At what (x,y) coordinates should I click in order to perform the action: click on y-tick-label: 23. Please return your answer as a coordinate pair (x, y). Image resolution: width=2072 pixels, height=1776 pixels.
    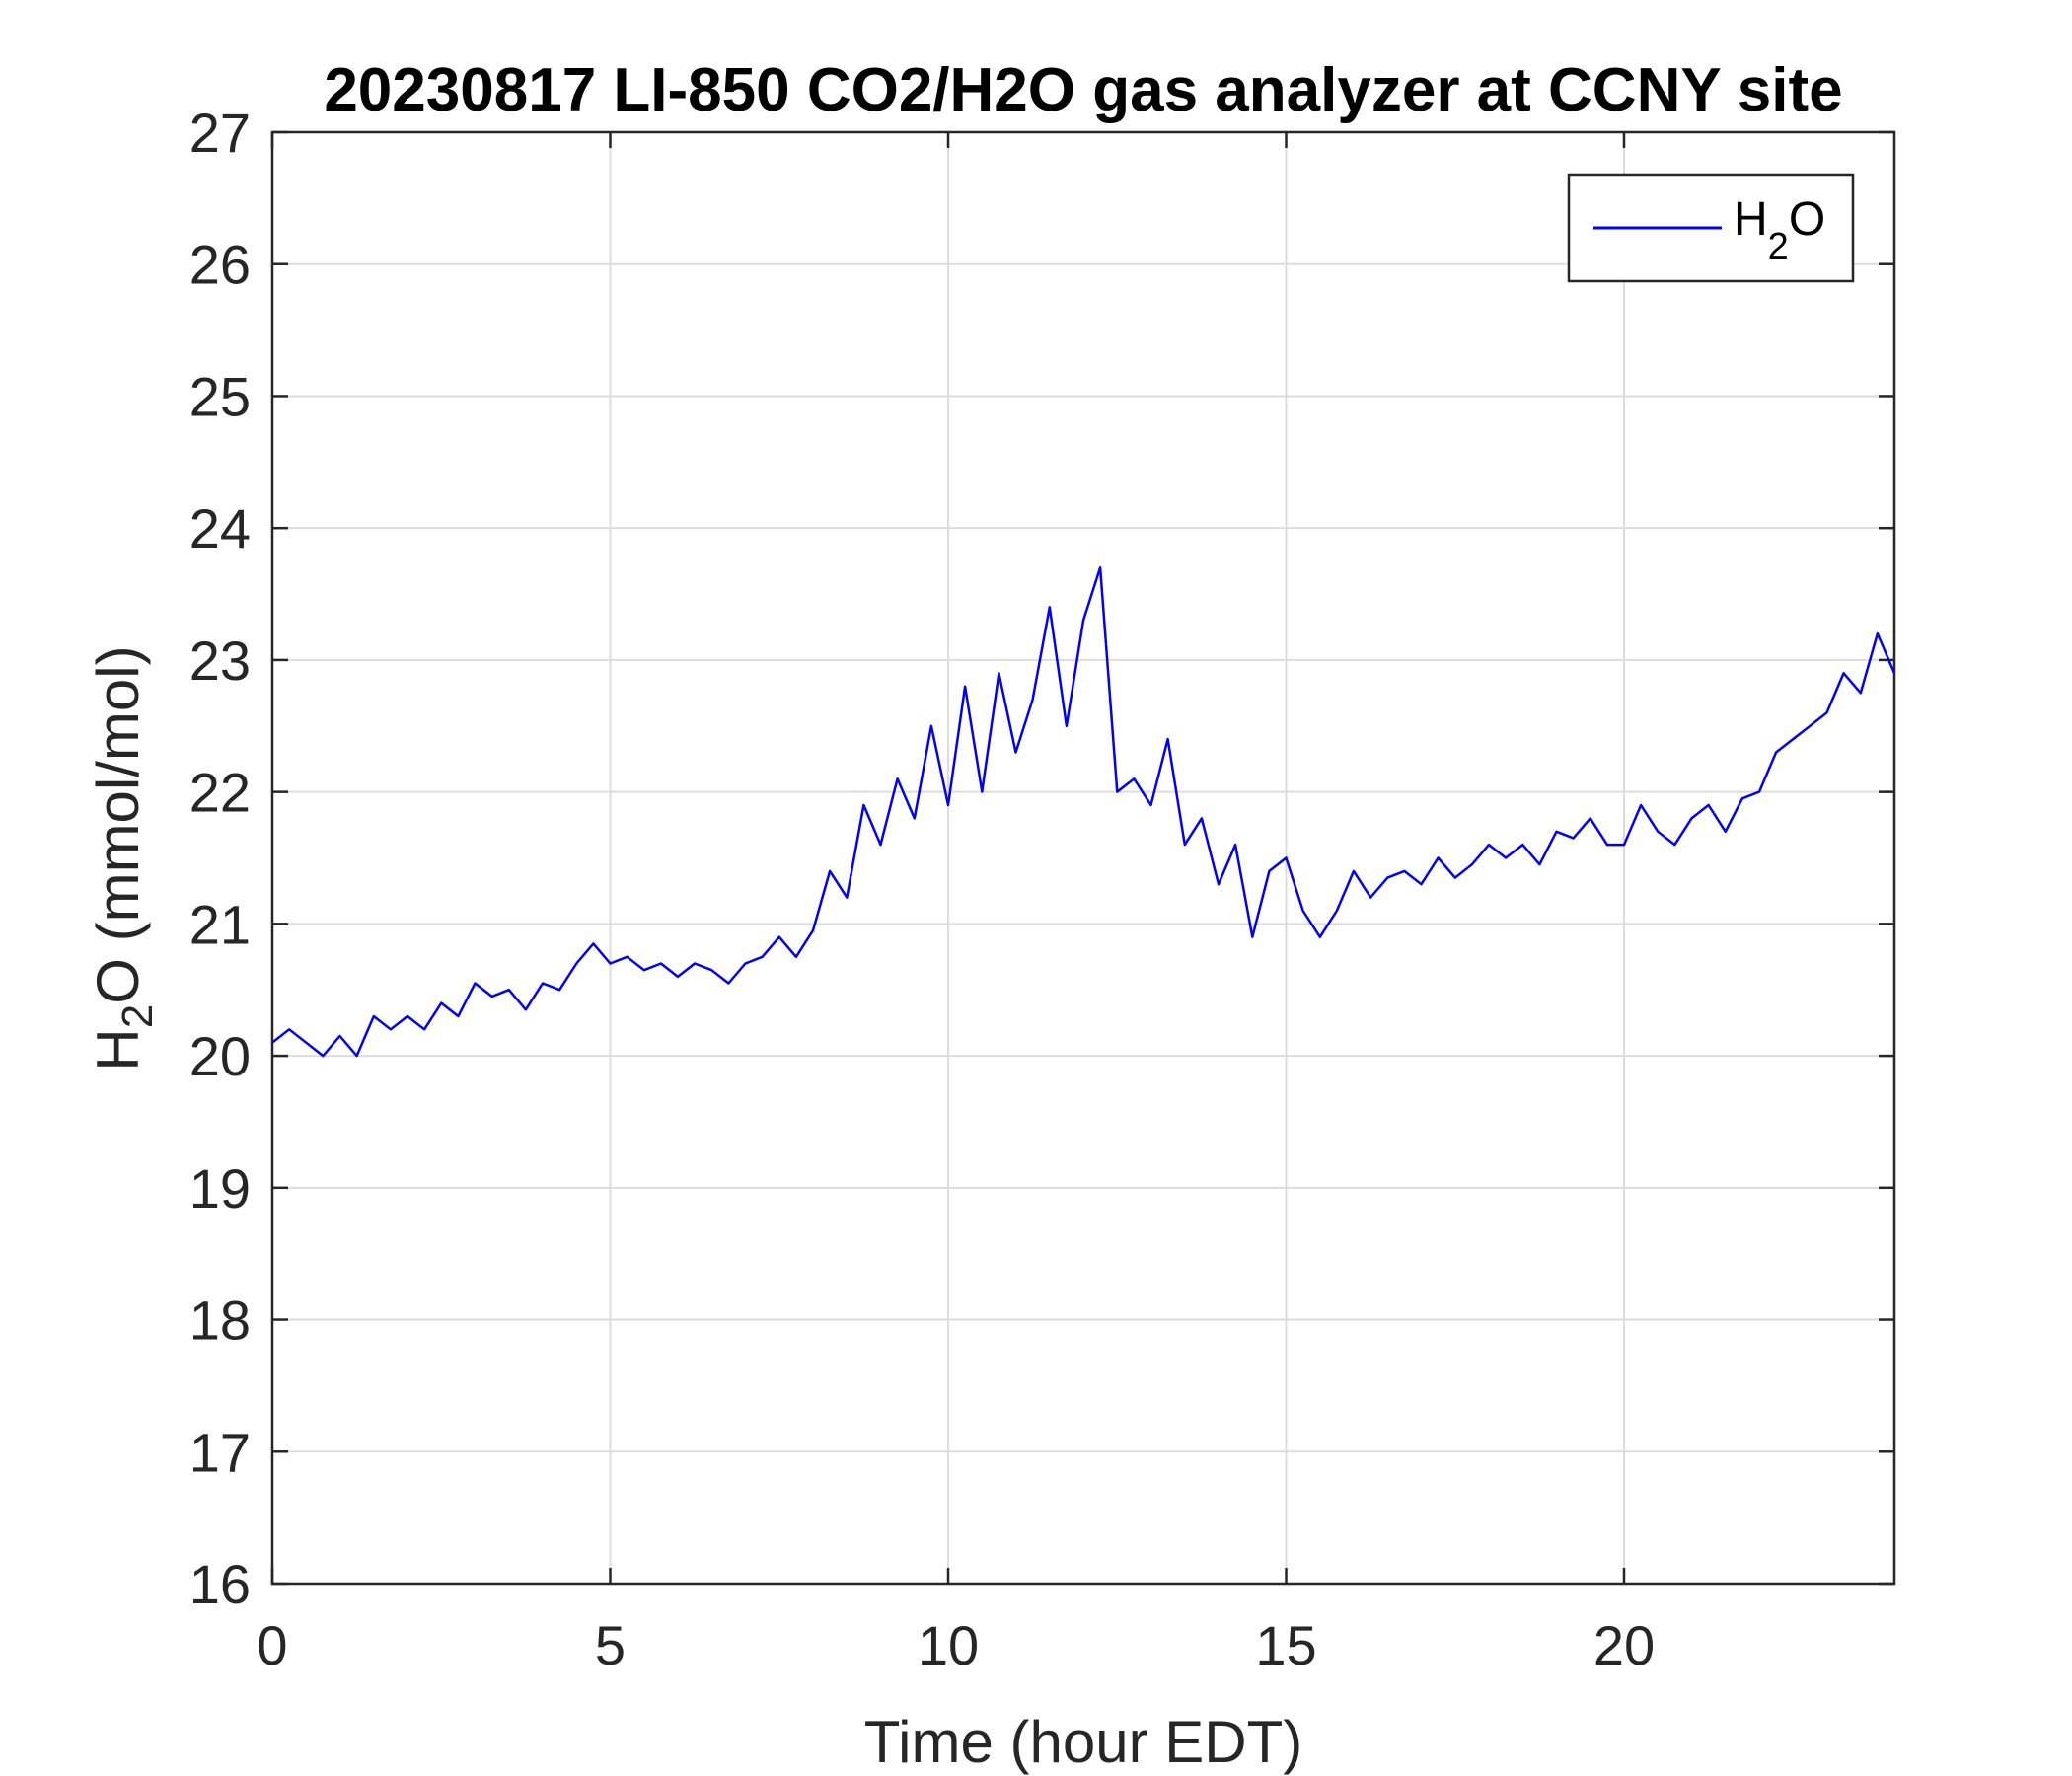
    Looking at the image, I should click on (220, 661).